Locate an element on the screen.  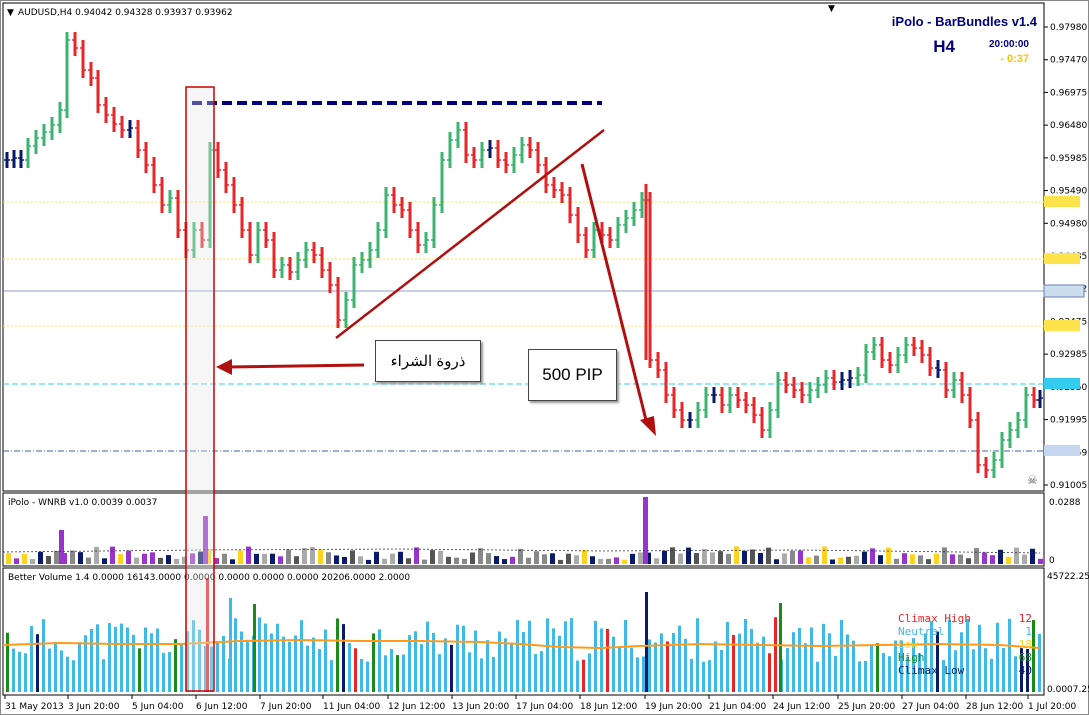
legend-label: Low is located at coordinates (908, 644).